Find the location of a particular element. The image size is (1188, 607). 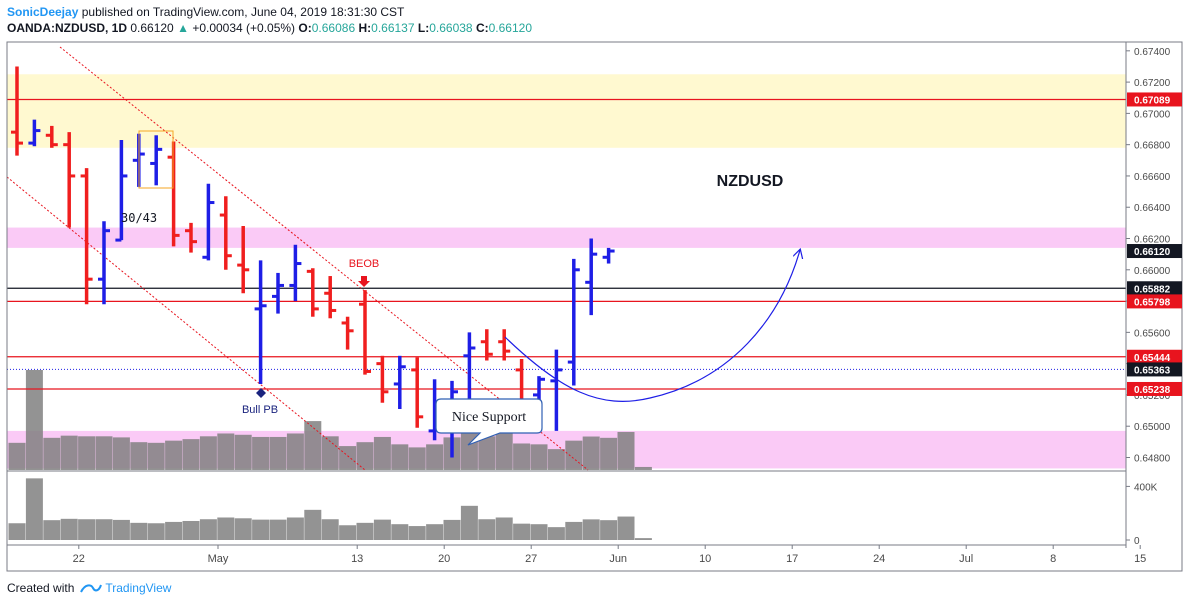

bull-pb-label: Bull PB is located at coordinates (260, 410).